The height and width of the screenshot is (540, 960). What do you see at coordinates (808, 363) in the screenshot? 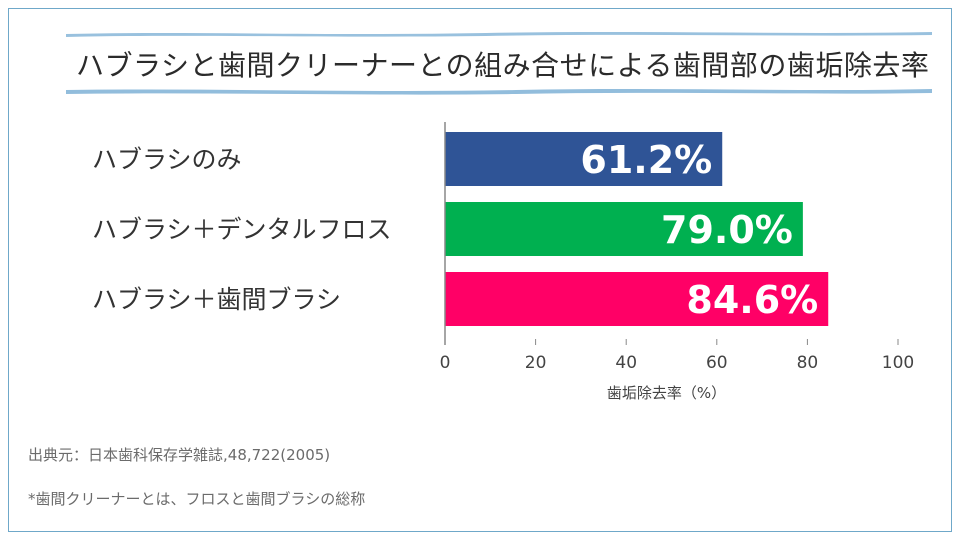
I see `x-tick-label: 80` at bounding box center [808, 363].